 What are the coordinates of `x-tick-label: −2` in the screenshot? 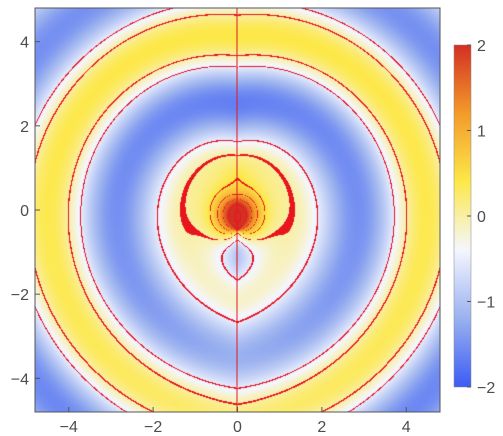 It's located at (153, 427).